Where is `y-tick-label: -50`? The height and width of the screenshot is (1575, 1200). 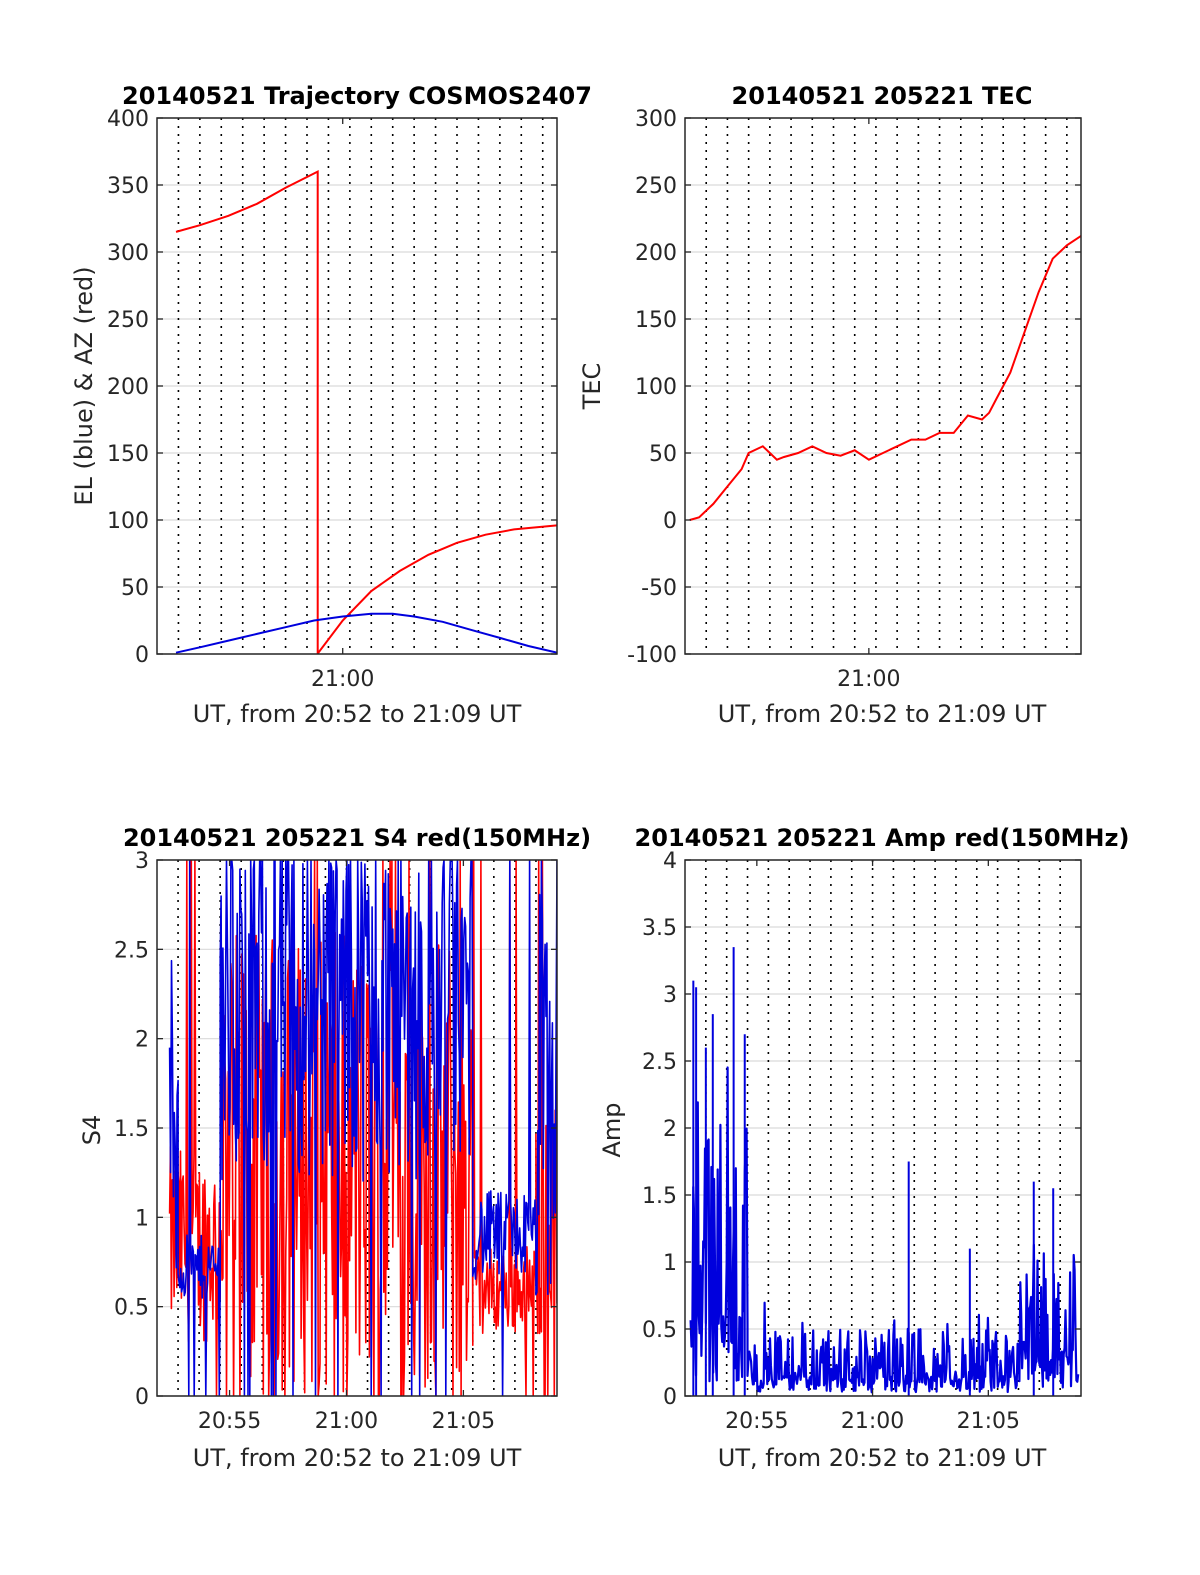 y-tick-label: -50 is located at coordinates (659, 588).